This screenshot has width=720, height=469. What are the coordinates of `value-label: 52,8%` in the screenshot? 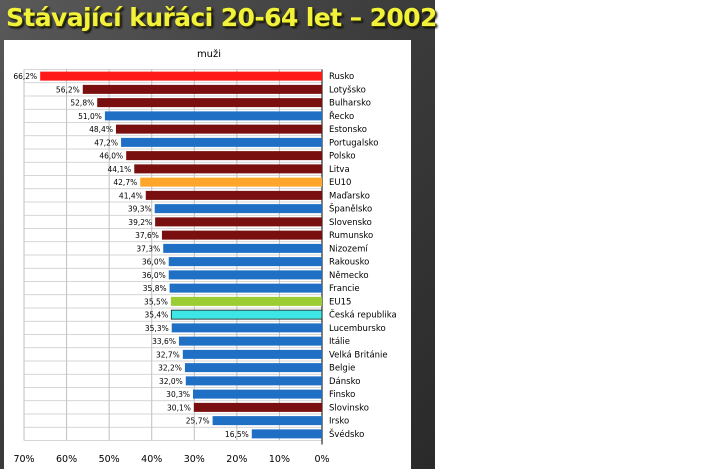 It's located at (82, 103).